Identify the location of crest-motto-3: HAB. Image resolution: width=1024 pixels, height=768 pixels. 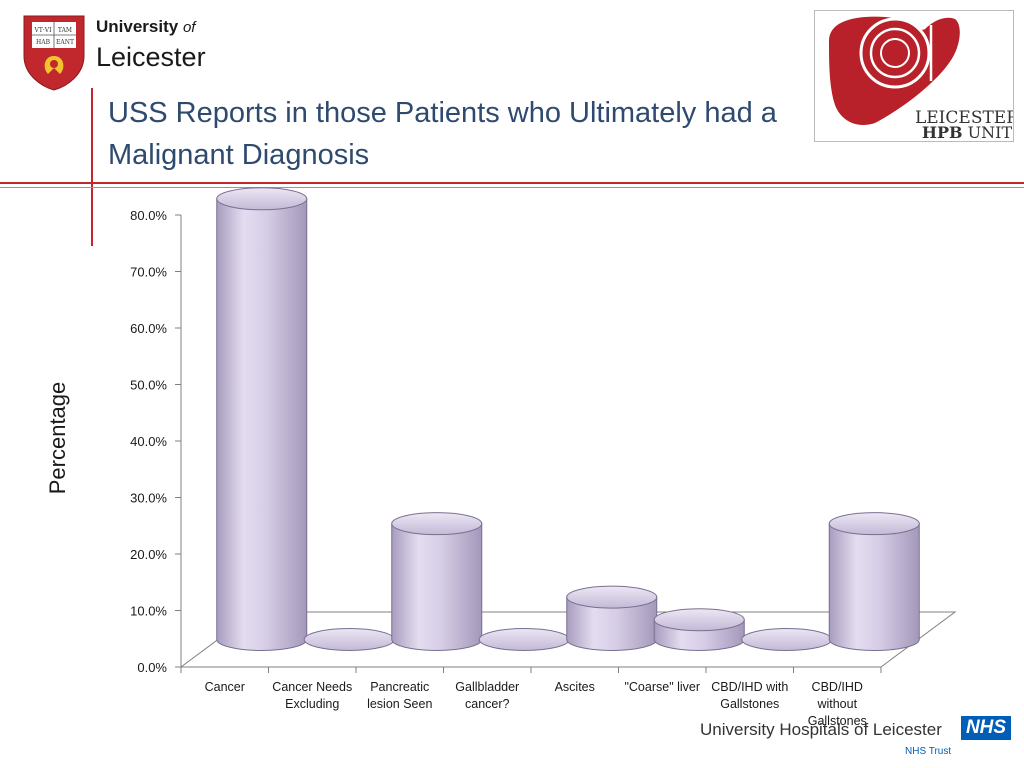
(43, 42).